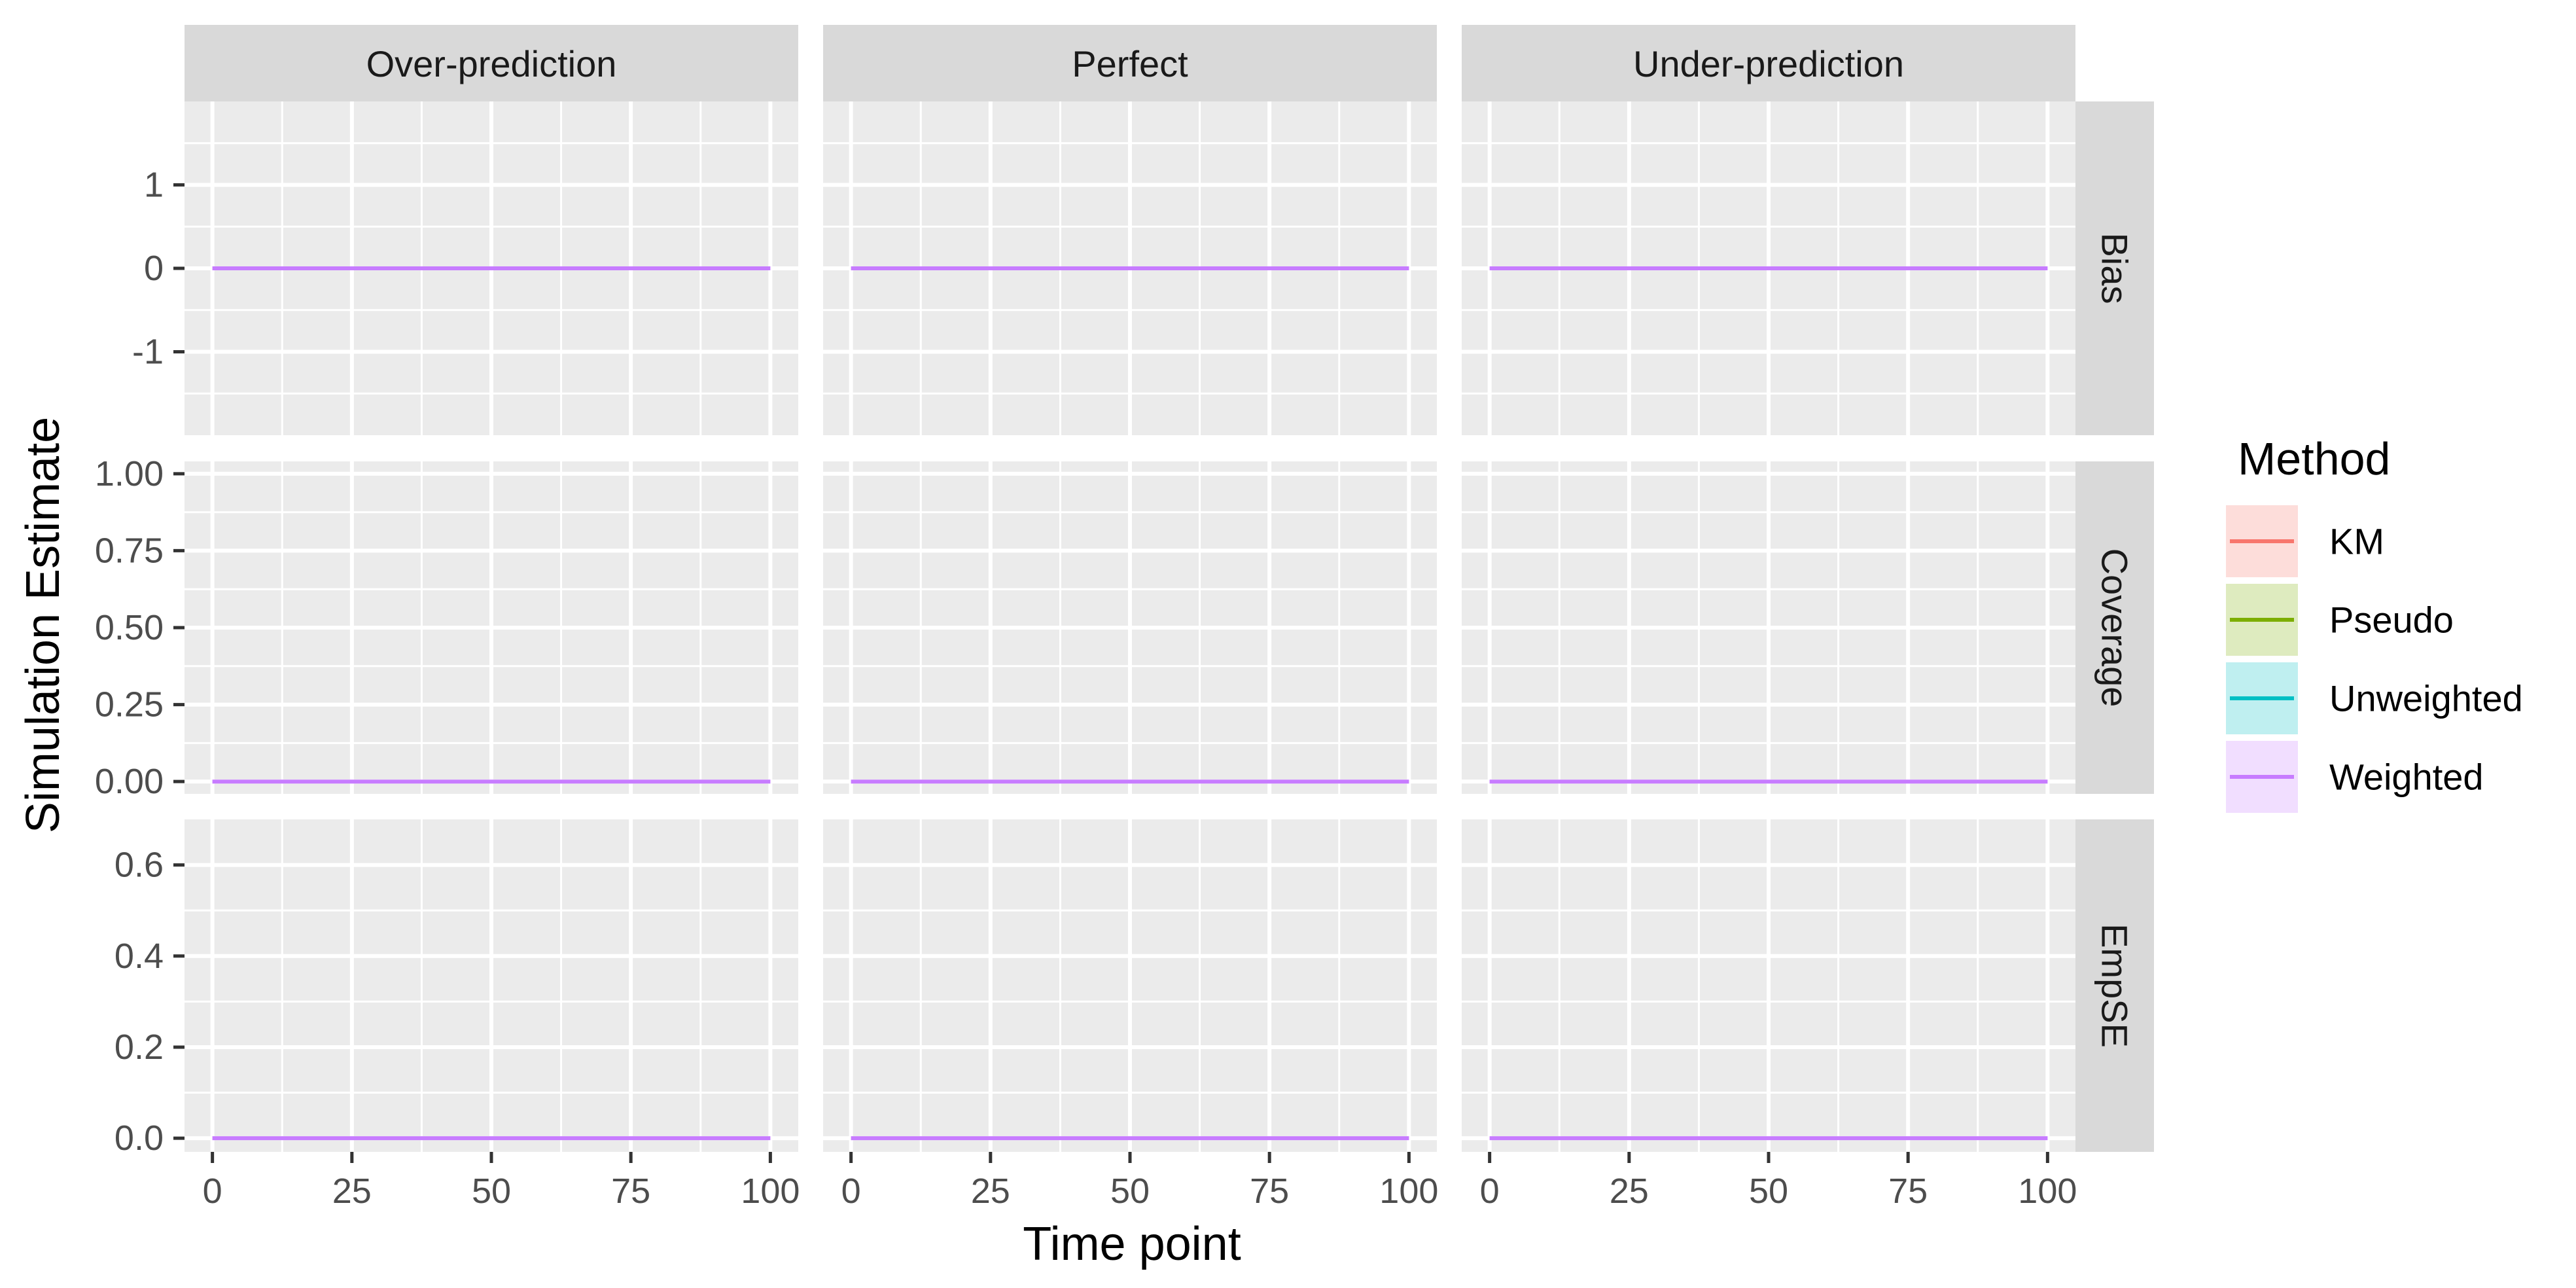  I want to click on panel-under-prediction-empse, so click(1768, 985).